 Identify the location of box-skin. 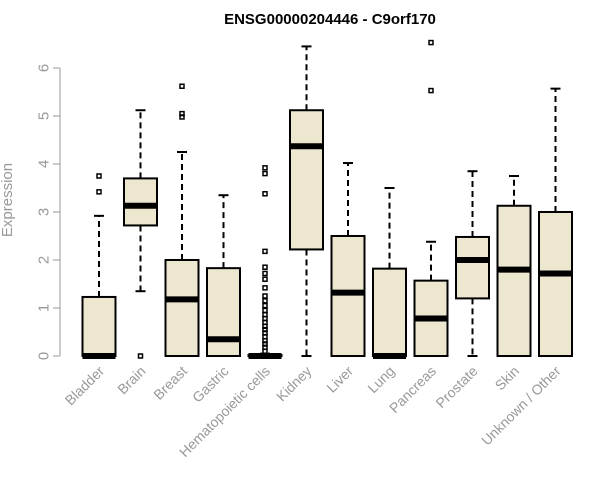
(514, 266).